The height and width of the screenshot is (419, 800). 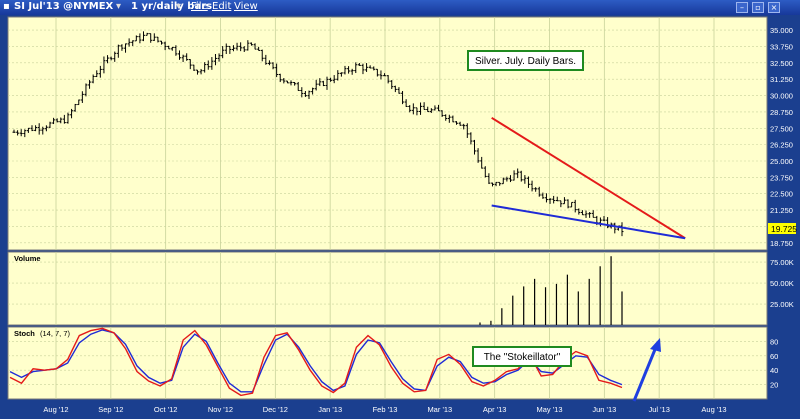 I want to click on volume-tick-label: 75.00K, so click(x=782, y=262).